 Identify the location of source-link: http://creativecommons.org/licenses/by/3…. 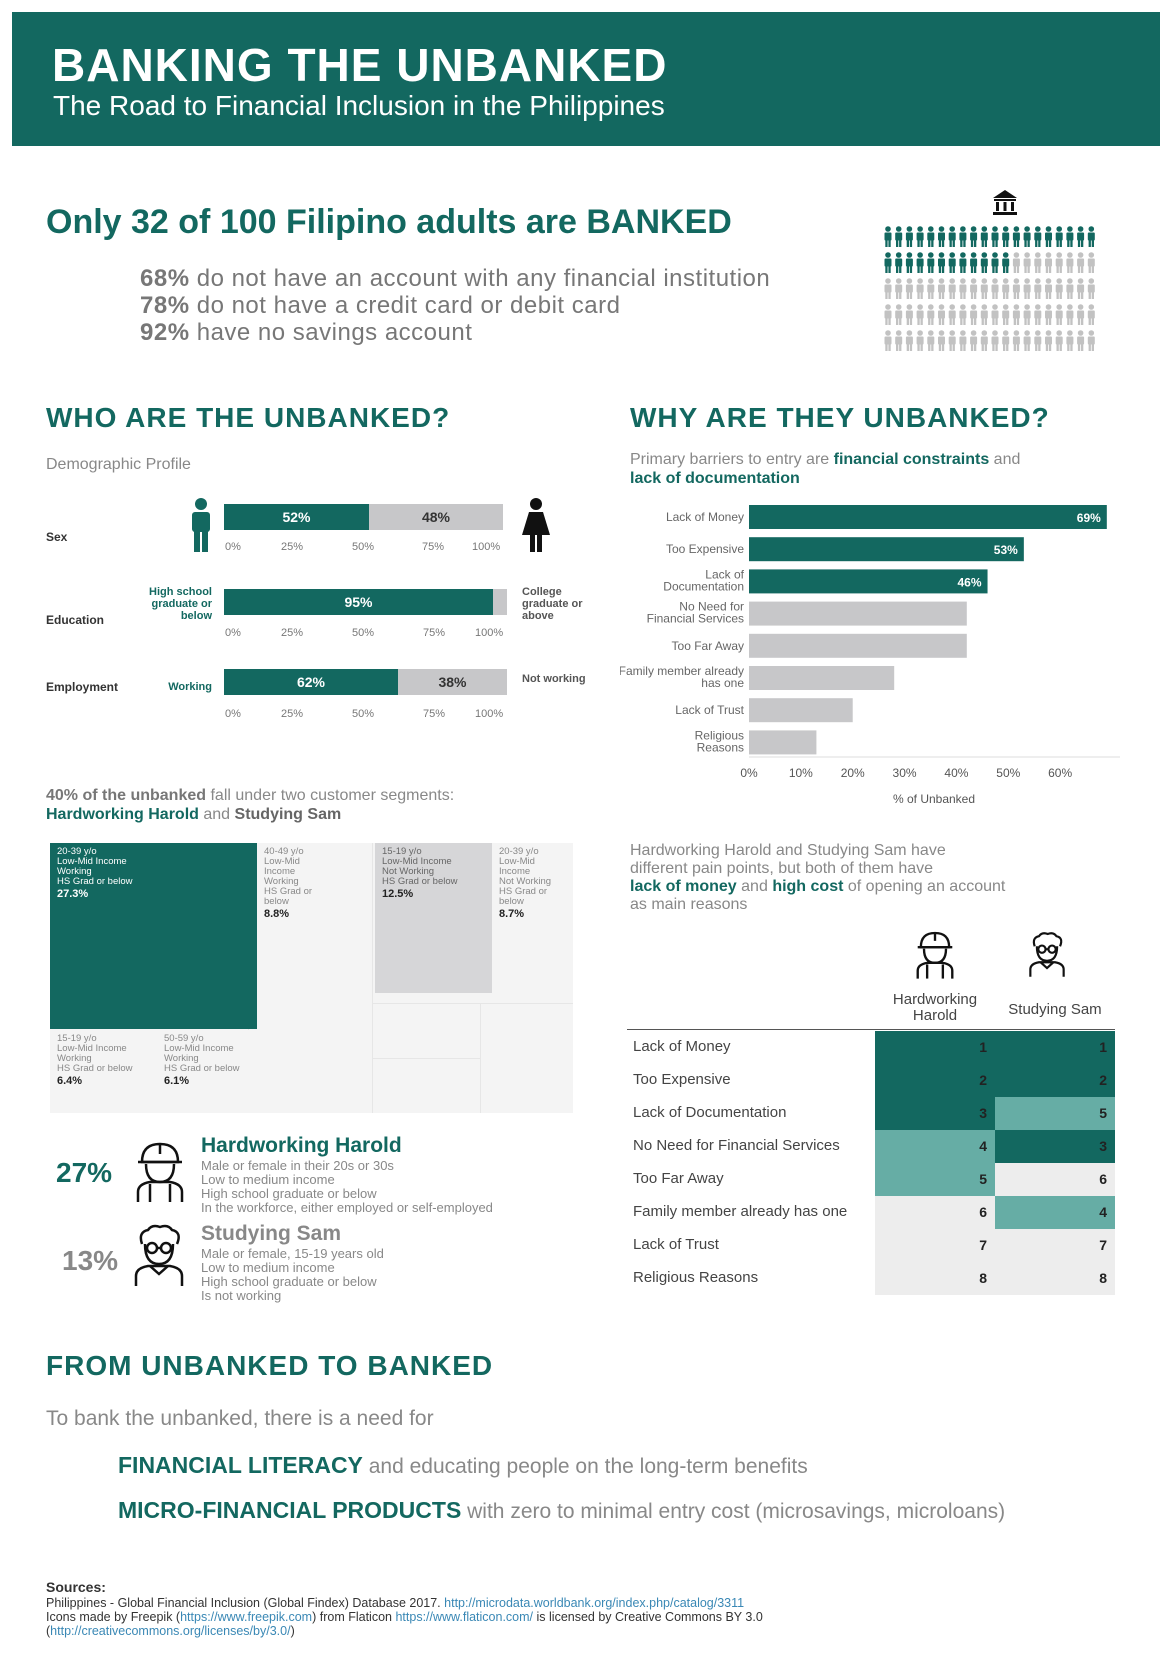
(170, 1631).